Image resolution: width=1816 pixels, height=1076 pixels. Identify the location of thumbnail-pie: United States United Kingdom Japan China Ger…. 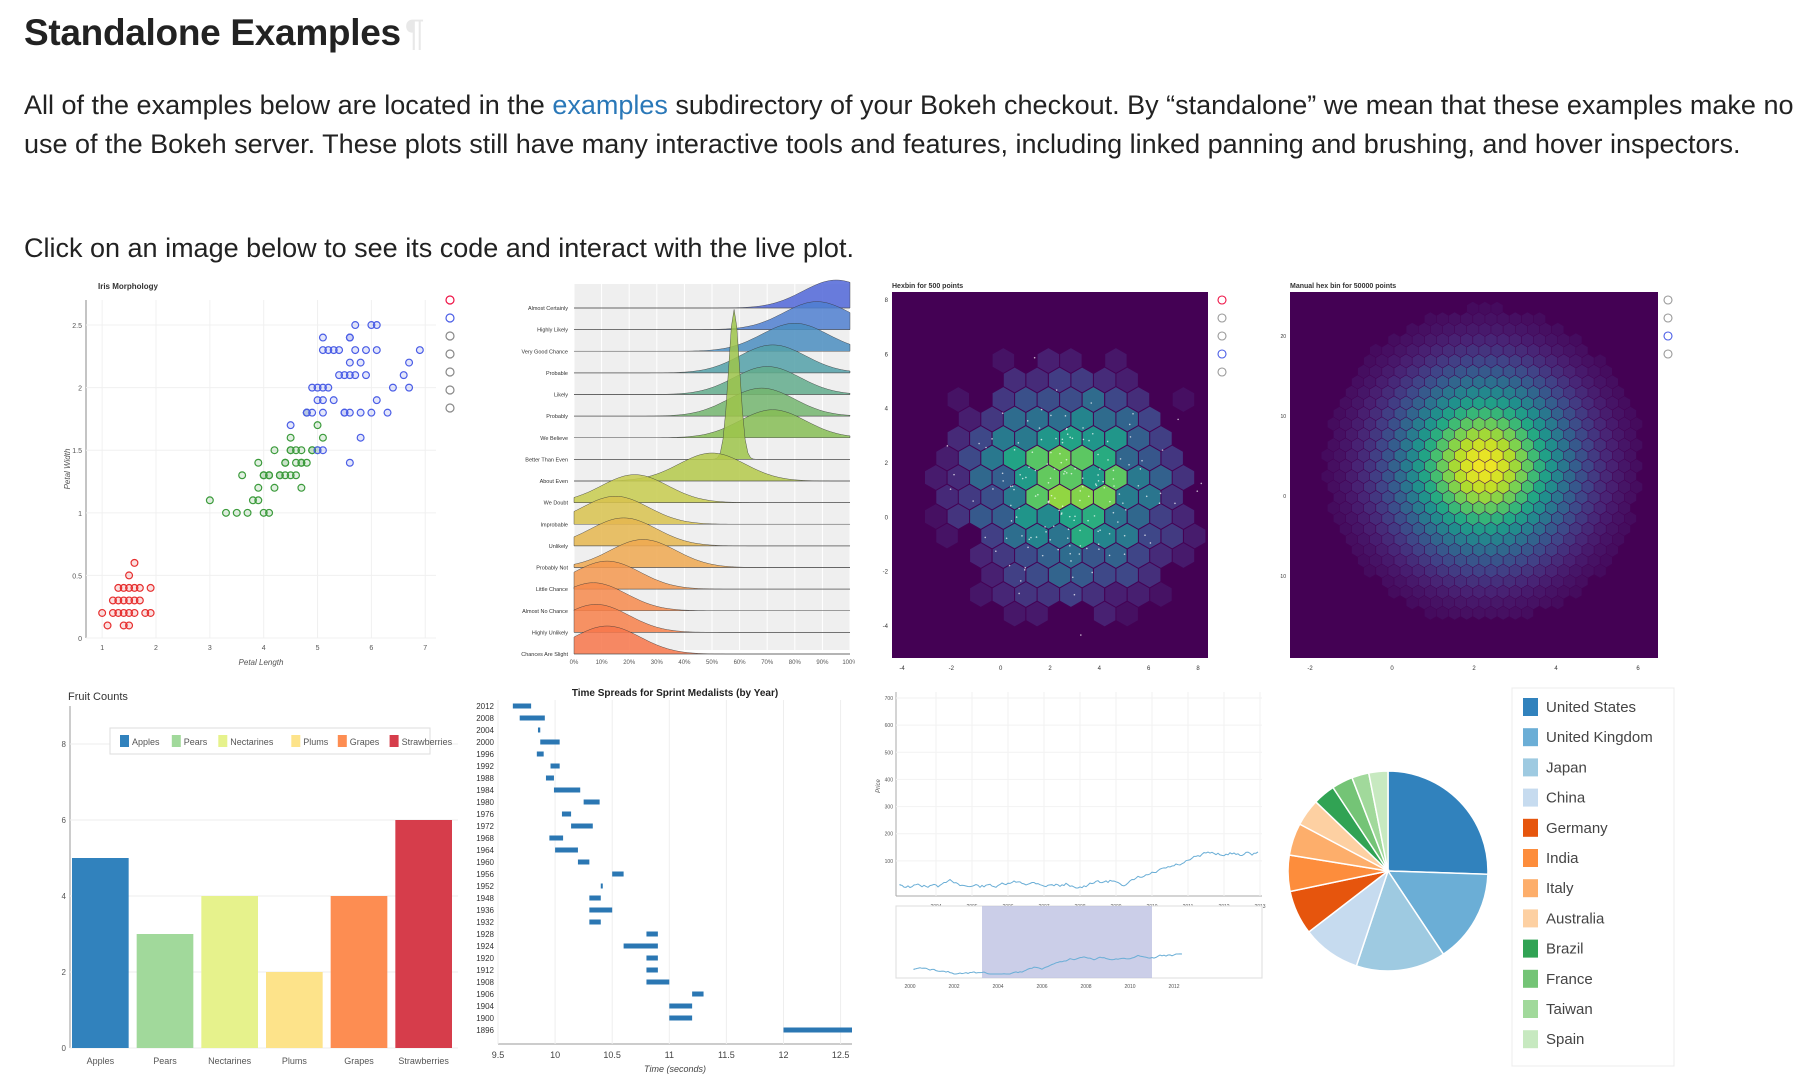
(1482, 881).